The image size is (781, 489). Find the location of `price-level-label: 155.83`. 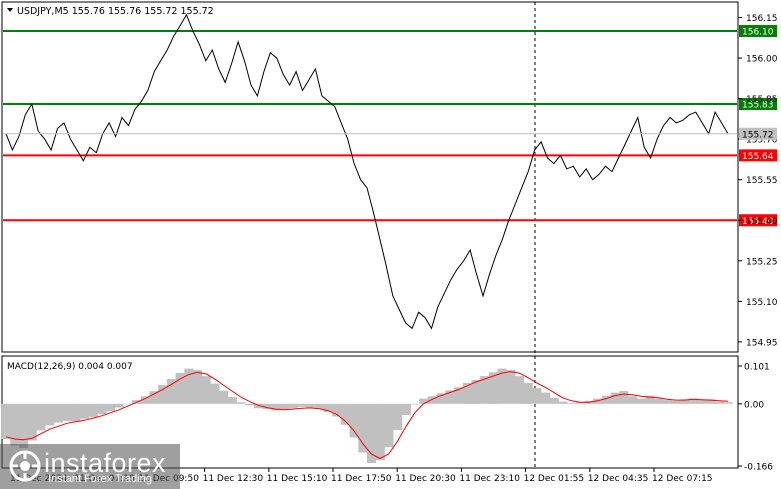

price-level-label: 155.83 is located at coordinates (758, 106).